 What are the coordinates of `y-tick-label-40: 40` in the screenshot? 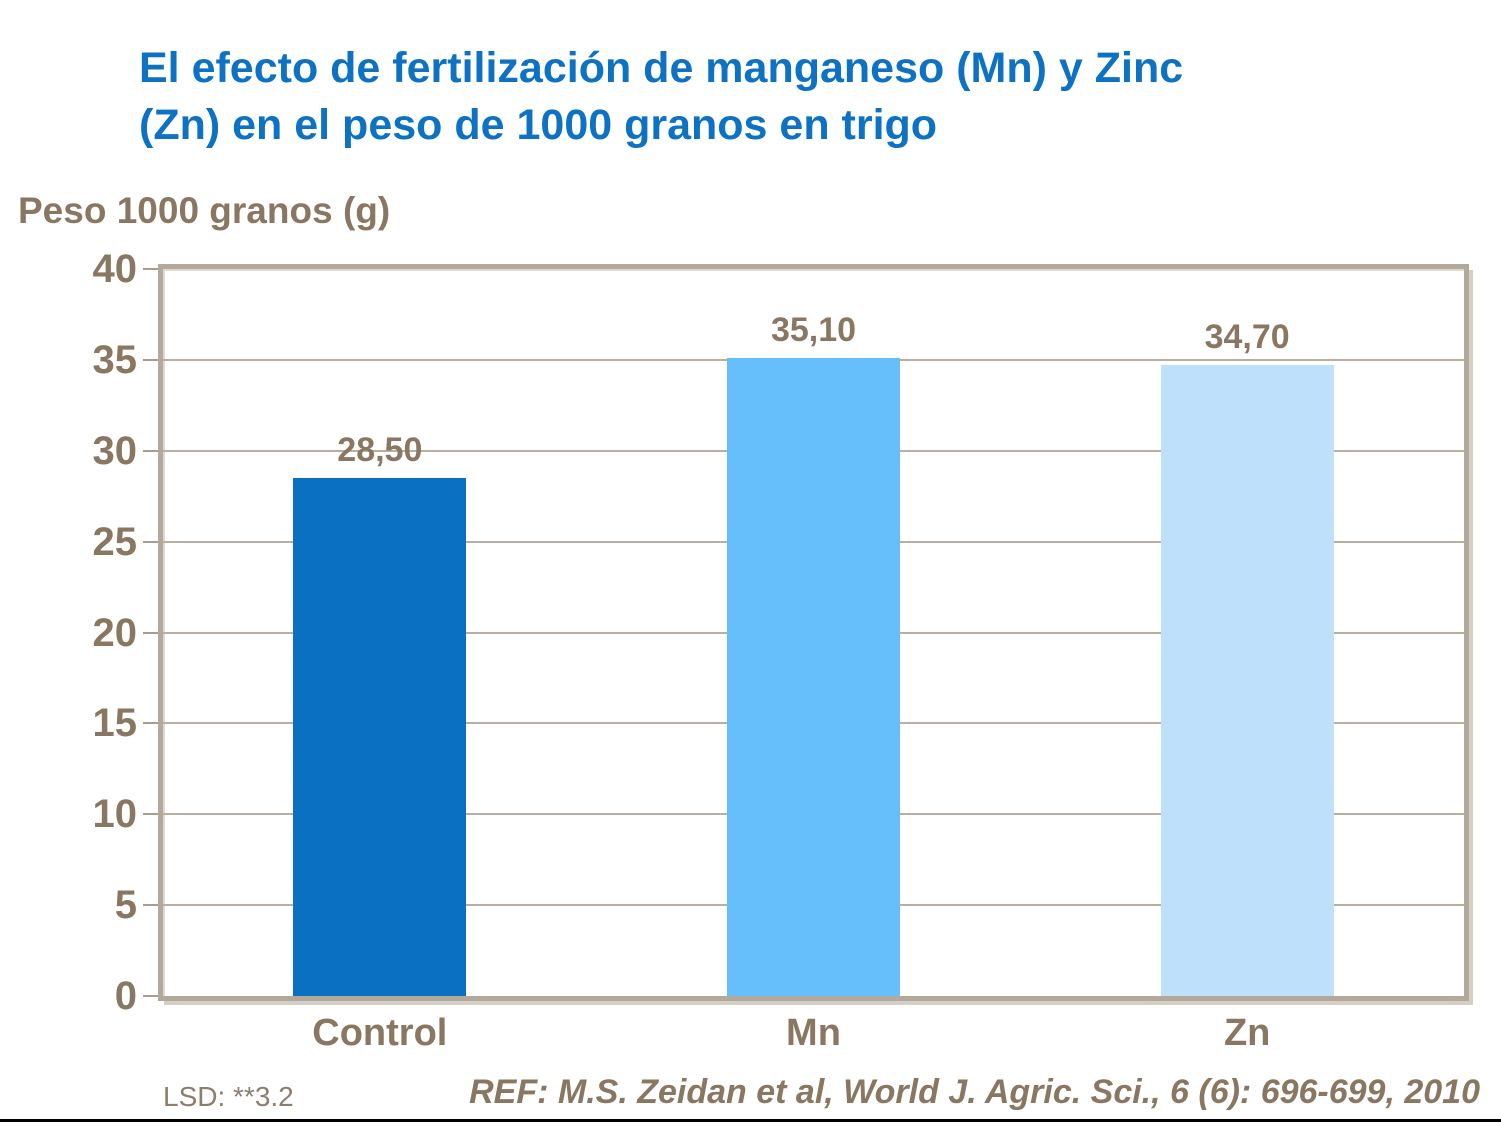 It's located at (115, 269).